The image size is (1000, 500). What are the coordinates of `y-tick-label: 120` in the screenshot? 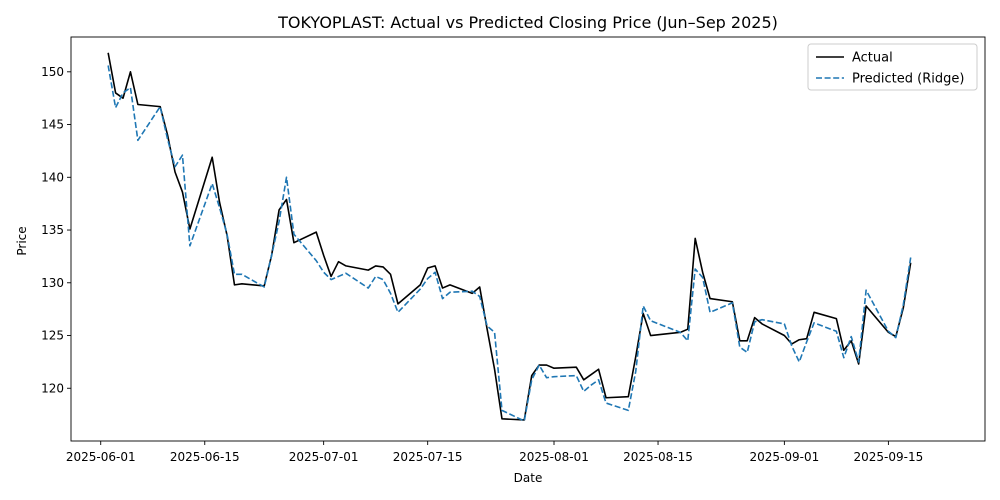 It's located at (52, 388).